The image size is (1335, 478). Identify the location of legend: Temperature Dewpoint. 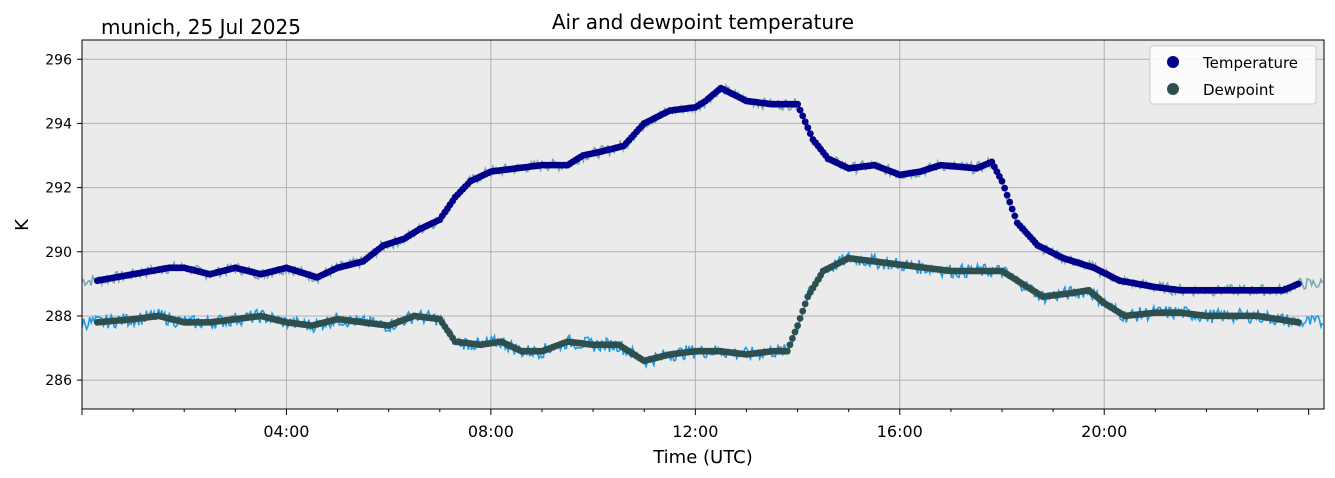
(1233, 75).